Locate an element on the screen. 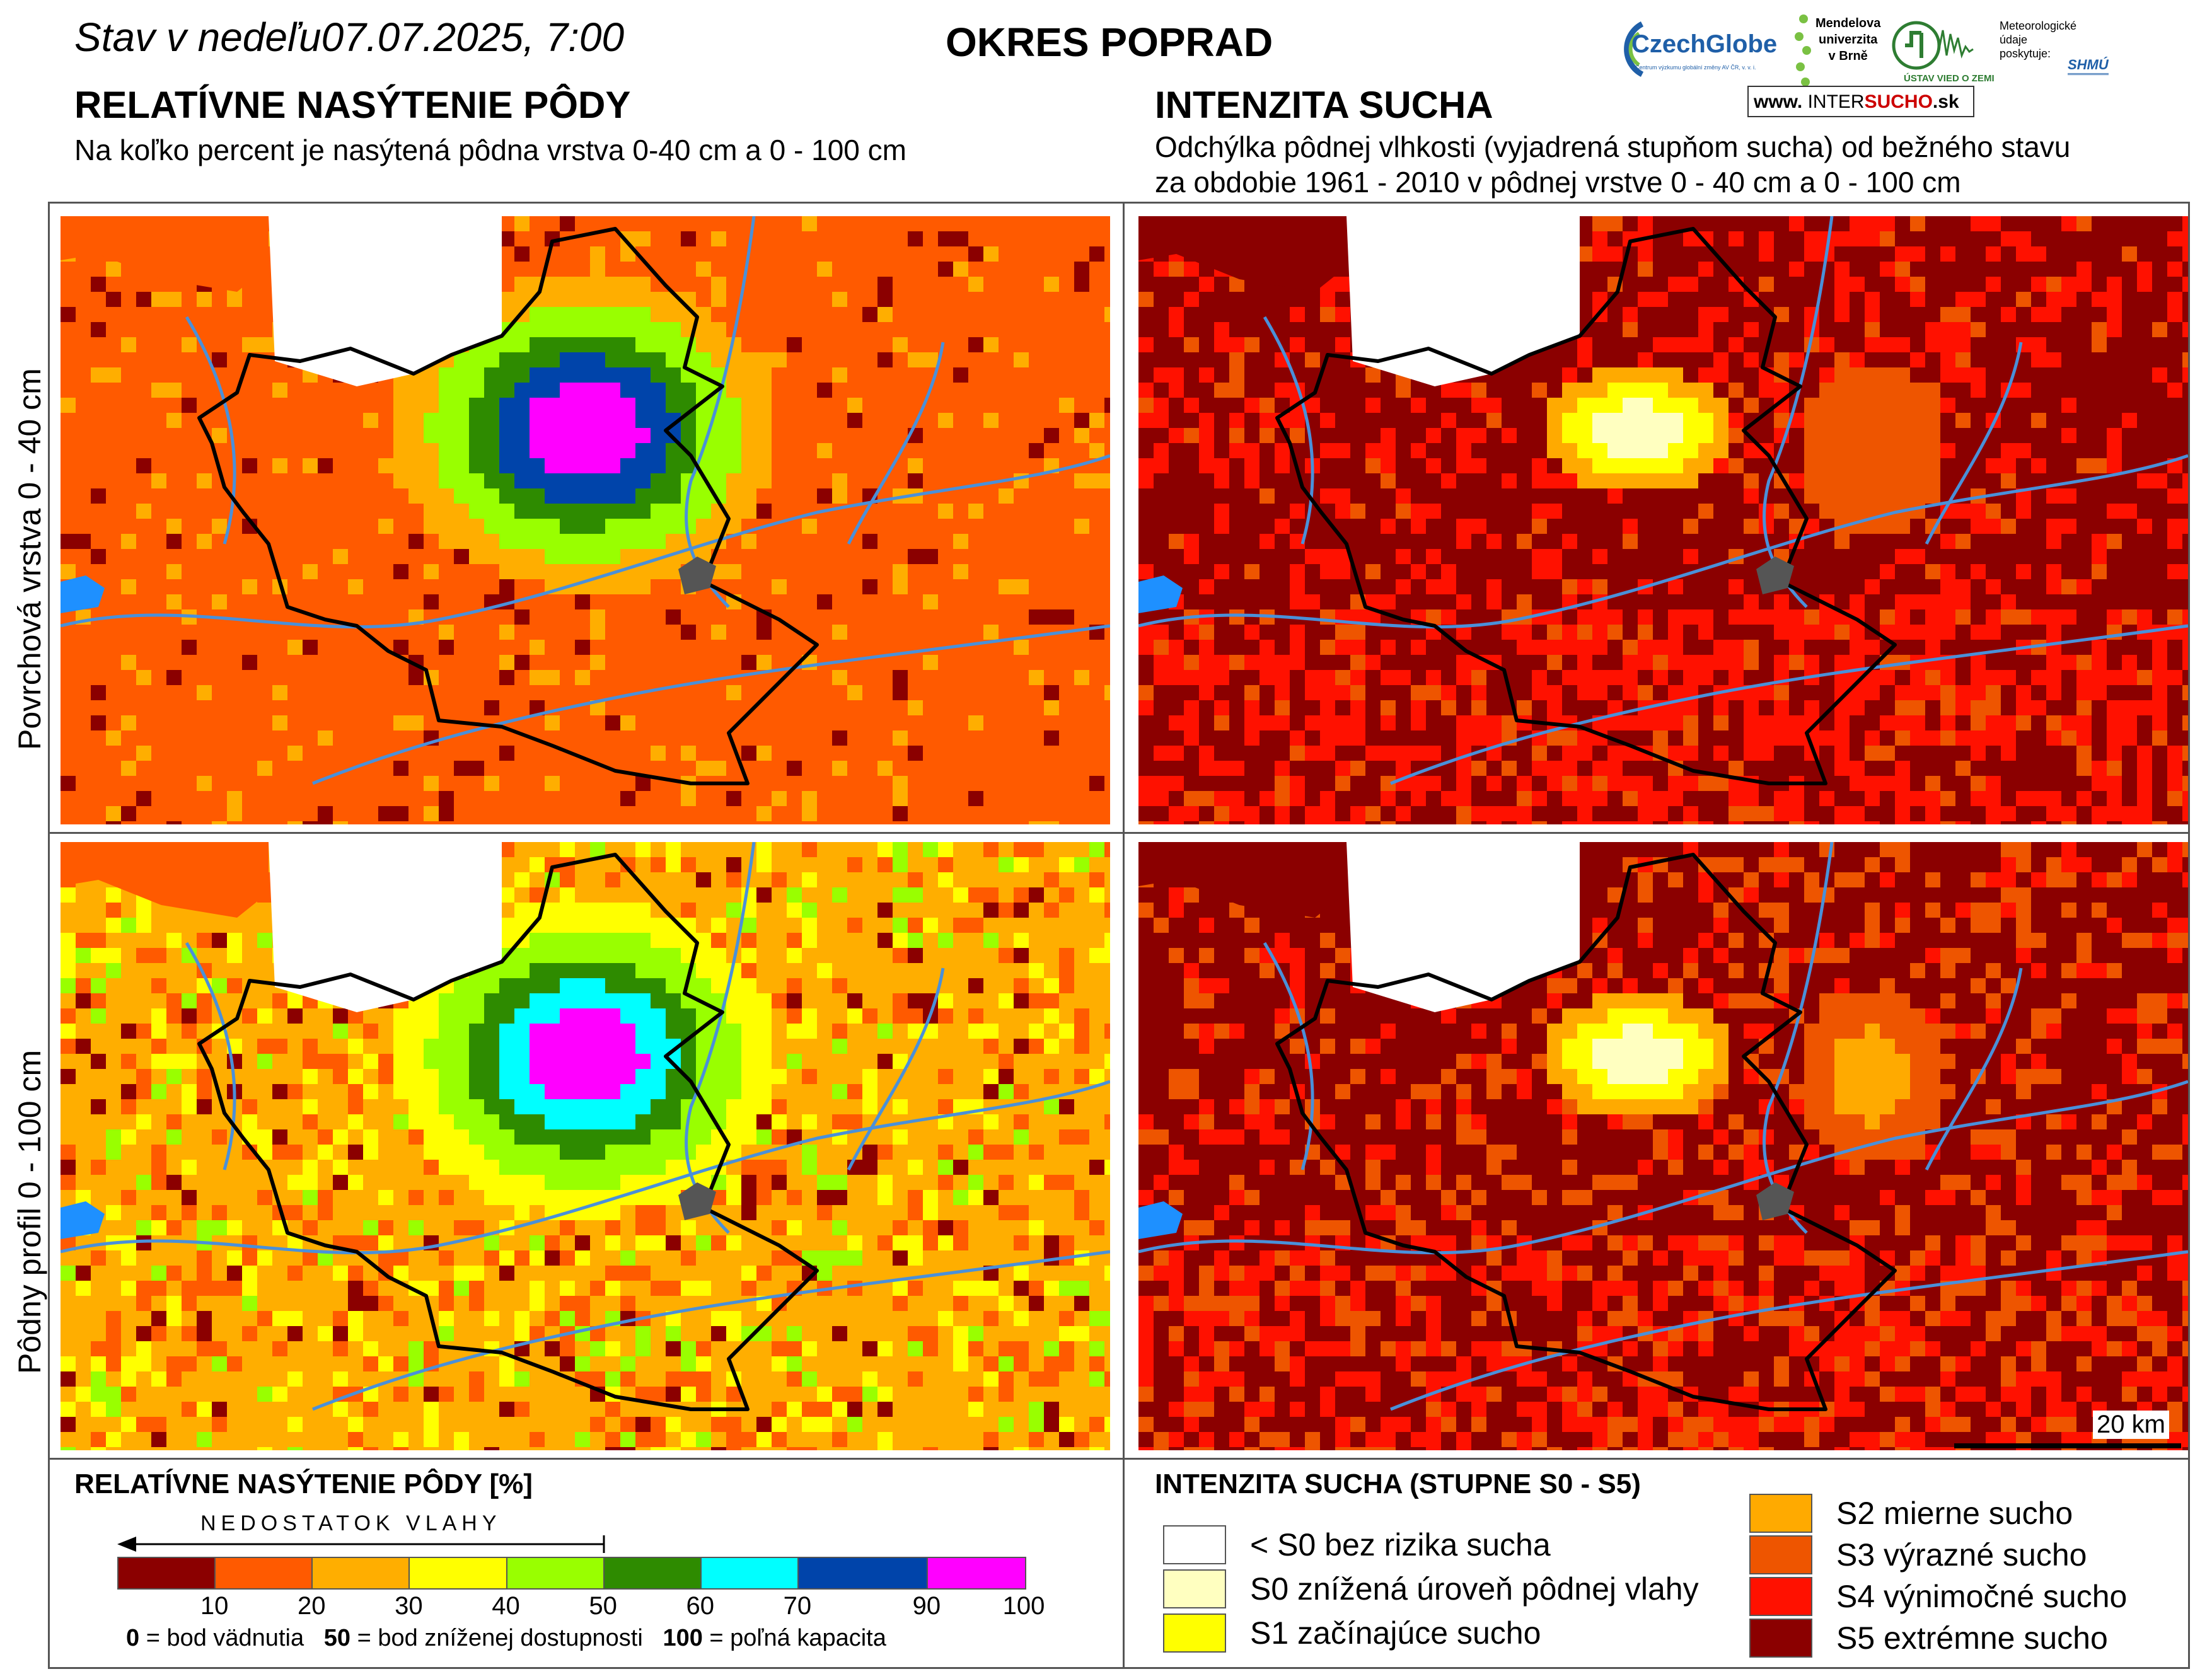 The image size is (2212, 1674). mendelu-dots-icon is located at coordinates (1803, 50).